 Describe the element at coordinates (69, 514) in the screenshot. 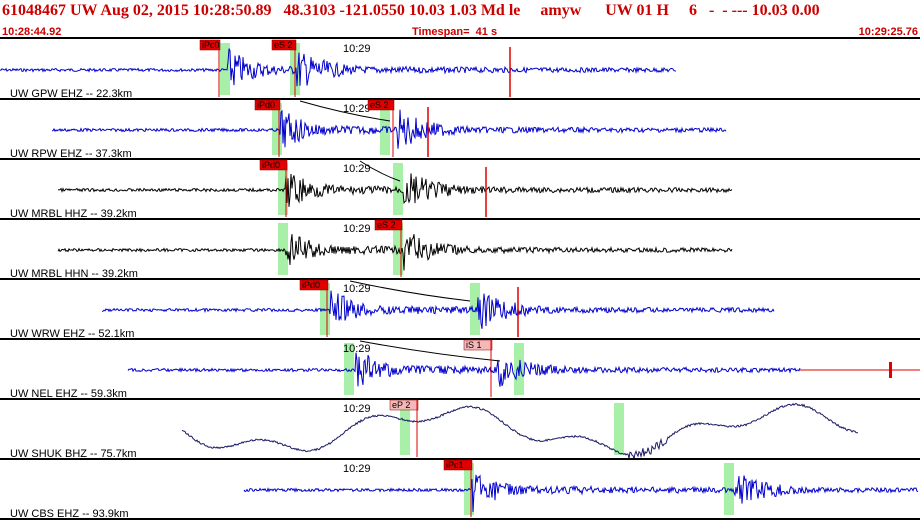

I see `station-label: UW CBS EHZ -- 93.9km` at that location.